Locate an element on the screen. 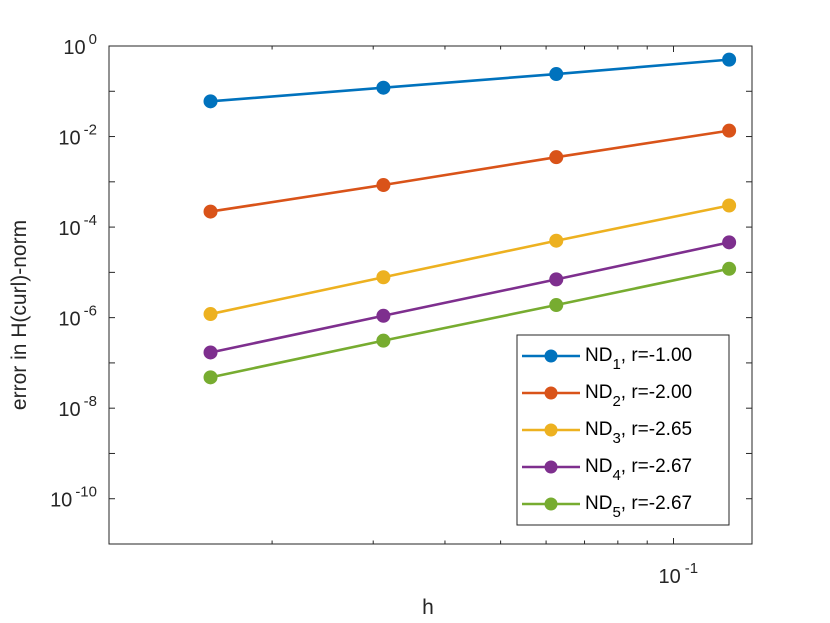 This screenshot has width=830, height=623. legend-label: ND2, r=-2.00 is located at coordinates (638, 396).